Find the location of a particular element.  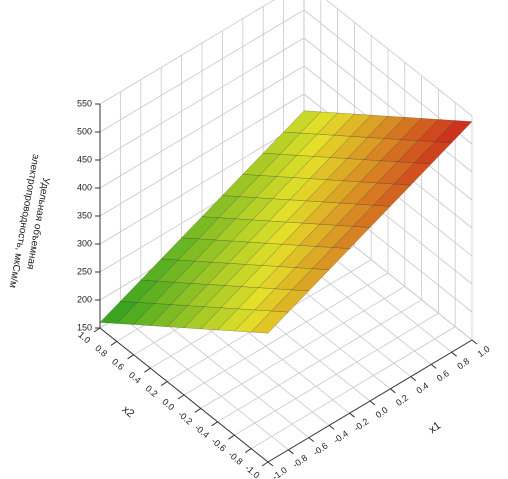

y-tick-label: 0.6 is located at coordinates (118, 364).